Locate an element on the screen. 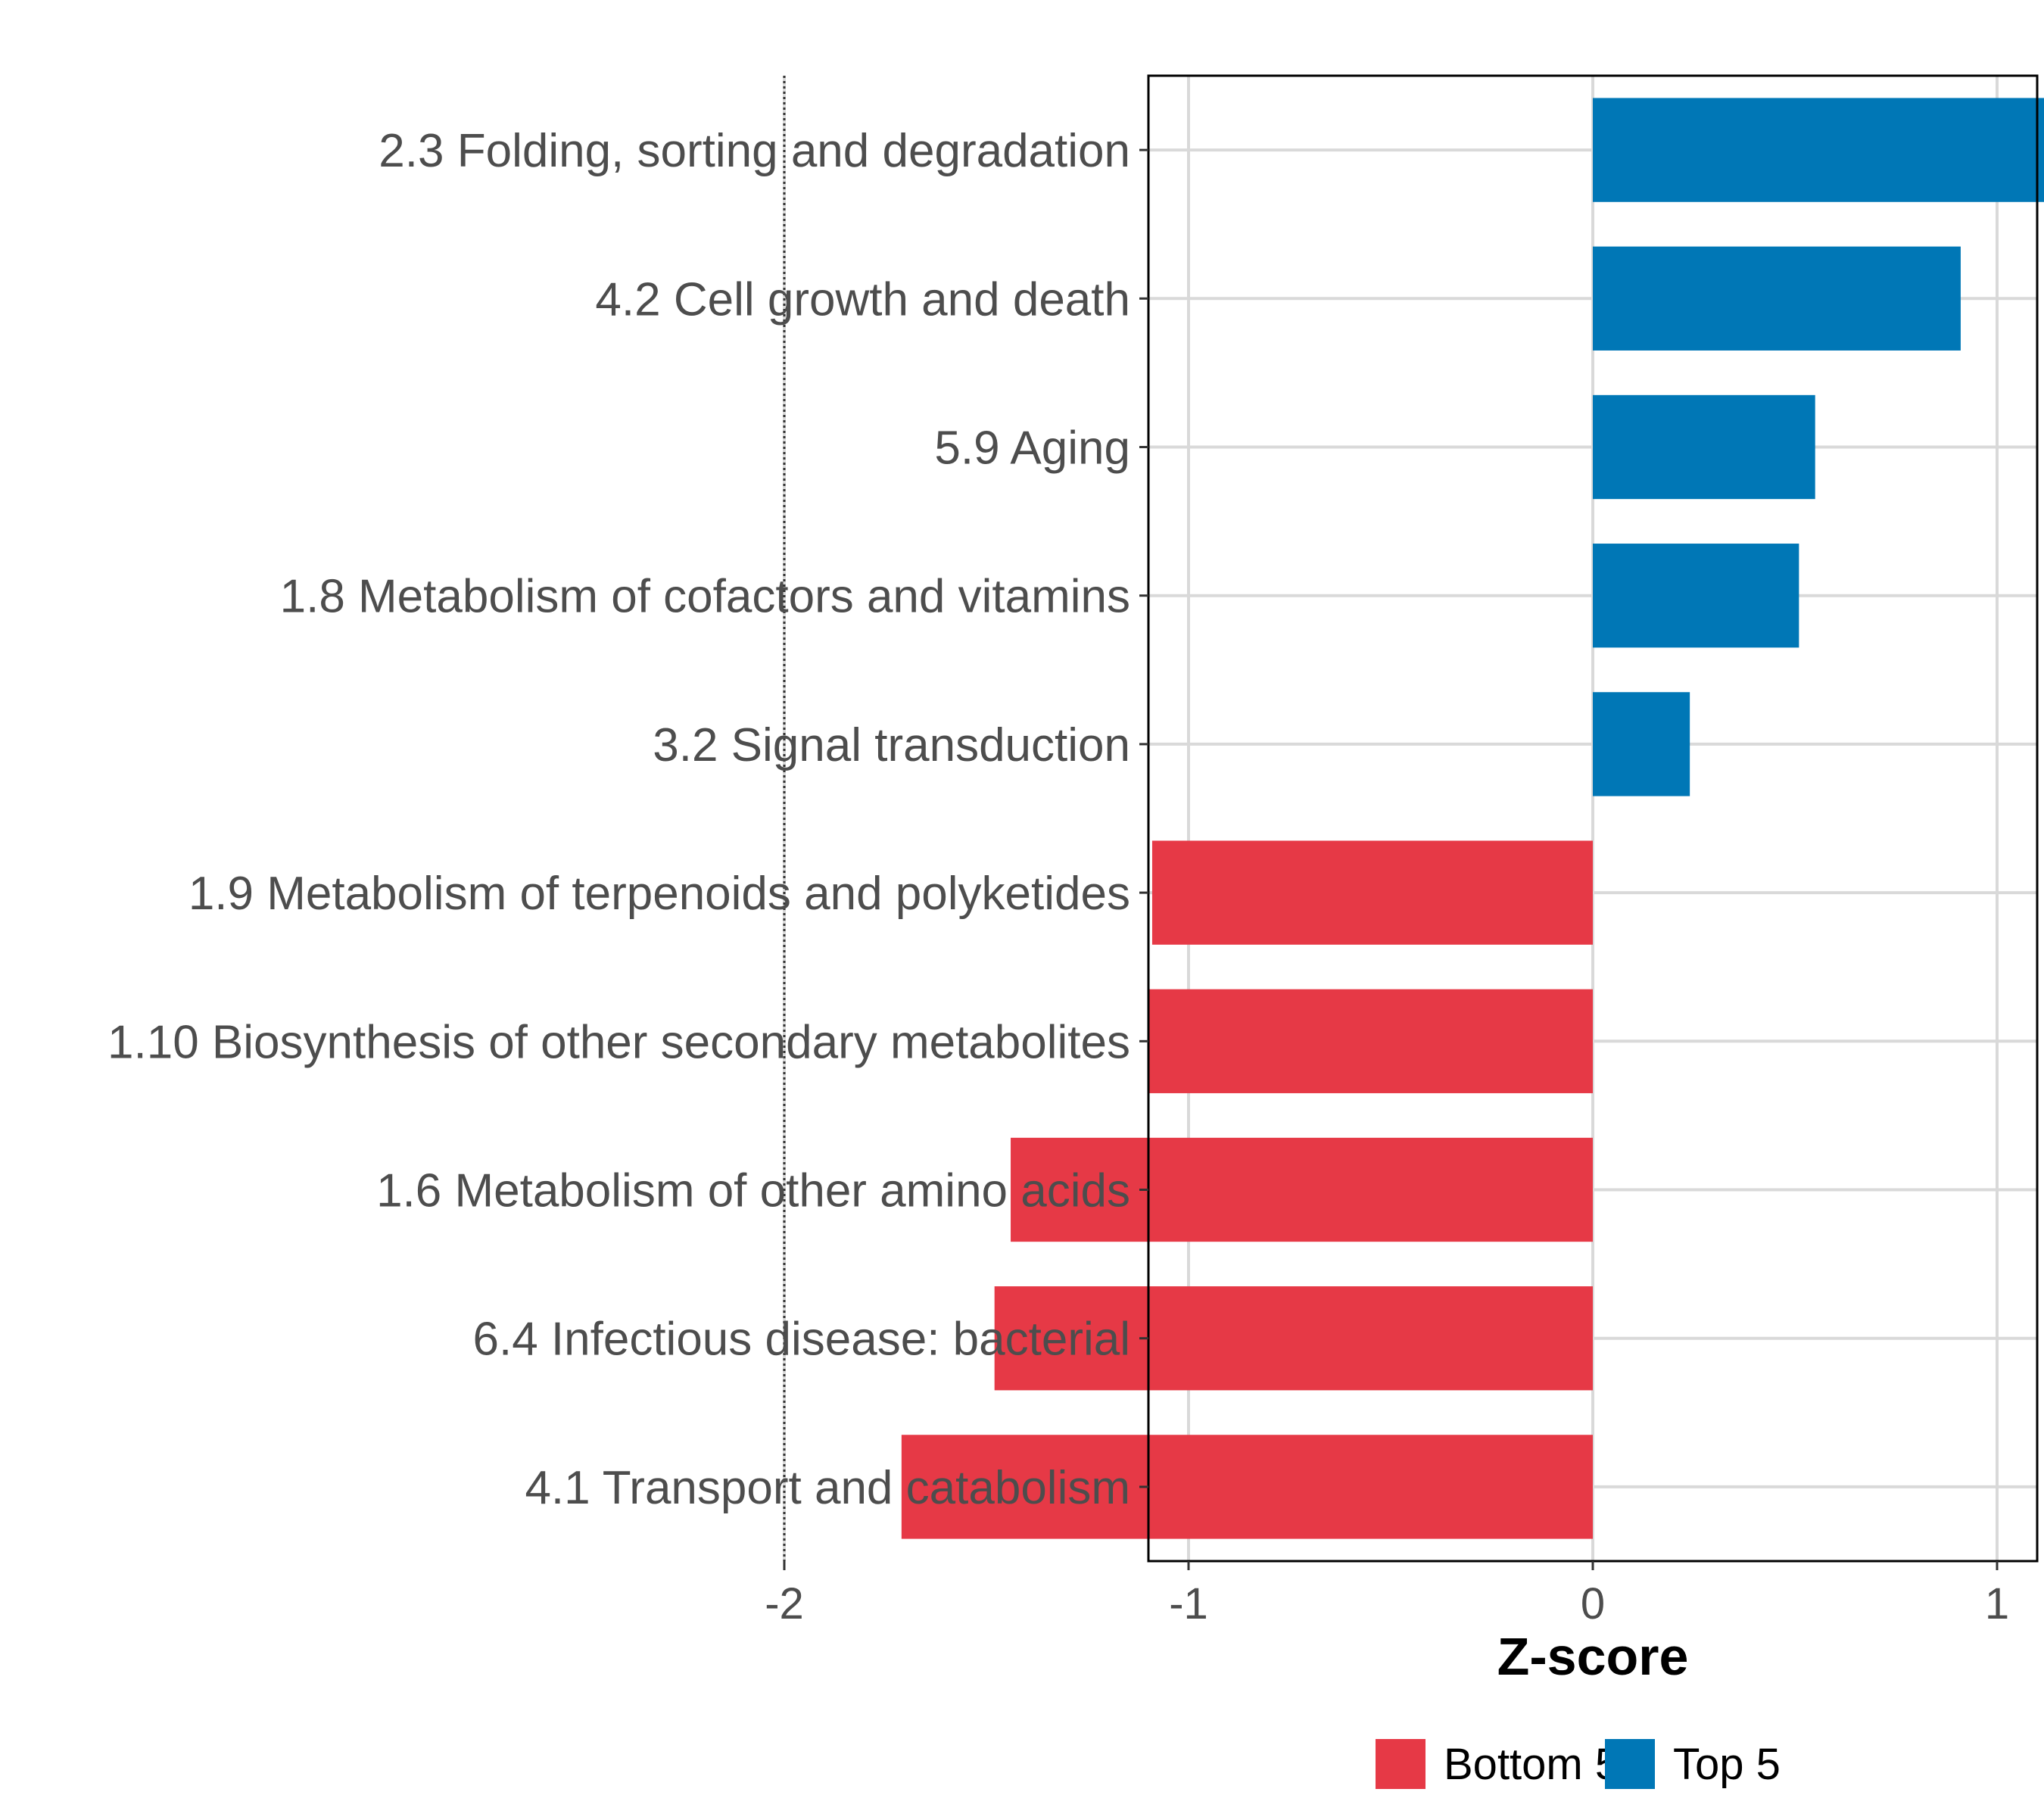 The width and height of the screenshot is (2044, 1817). y-tick-label: 2.3 Folding, sorting and degradation is located at coordinates (754, 151).